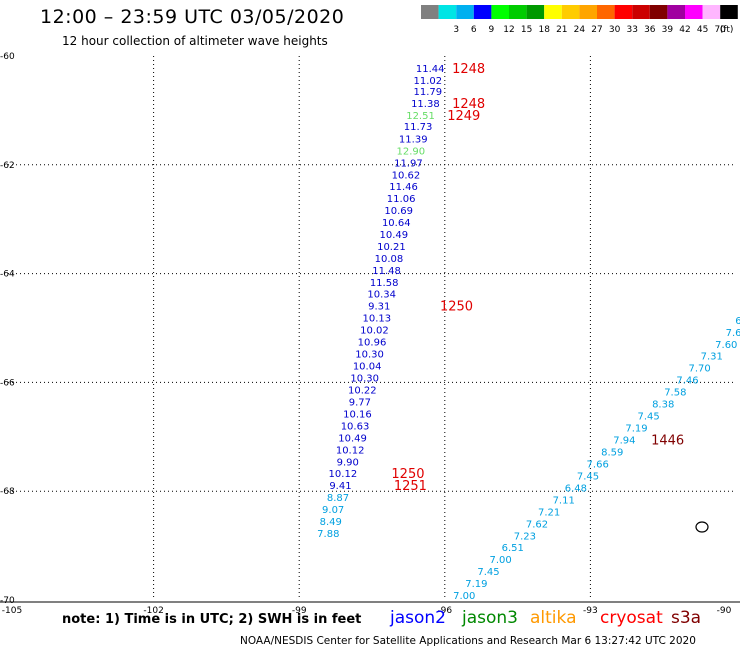 The height and width of the screenshot is (650, 740). I want to click on satellite-name: altika, so click(553, 618).